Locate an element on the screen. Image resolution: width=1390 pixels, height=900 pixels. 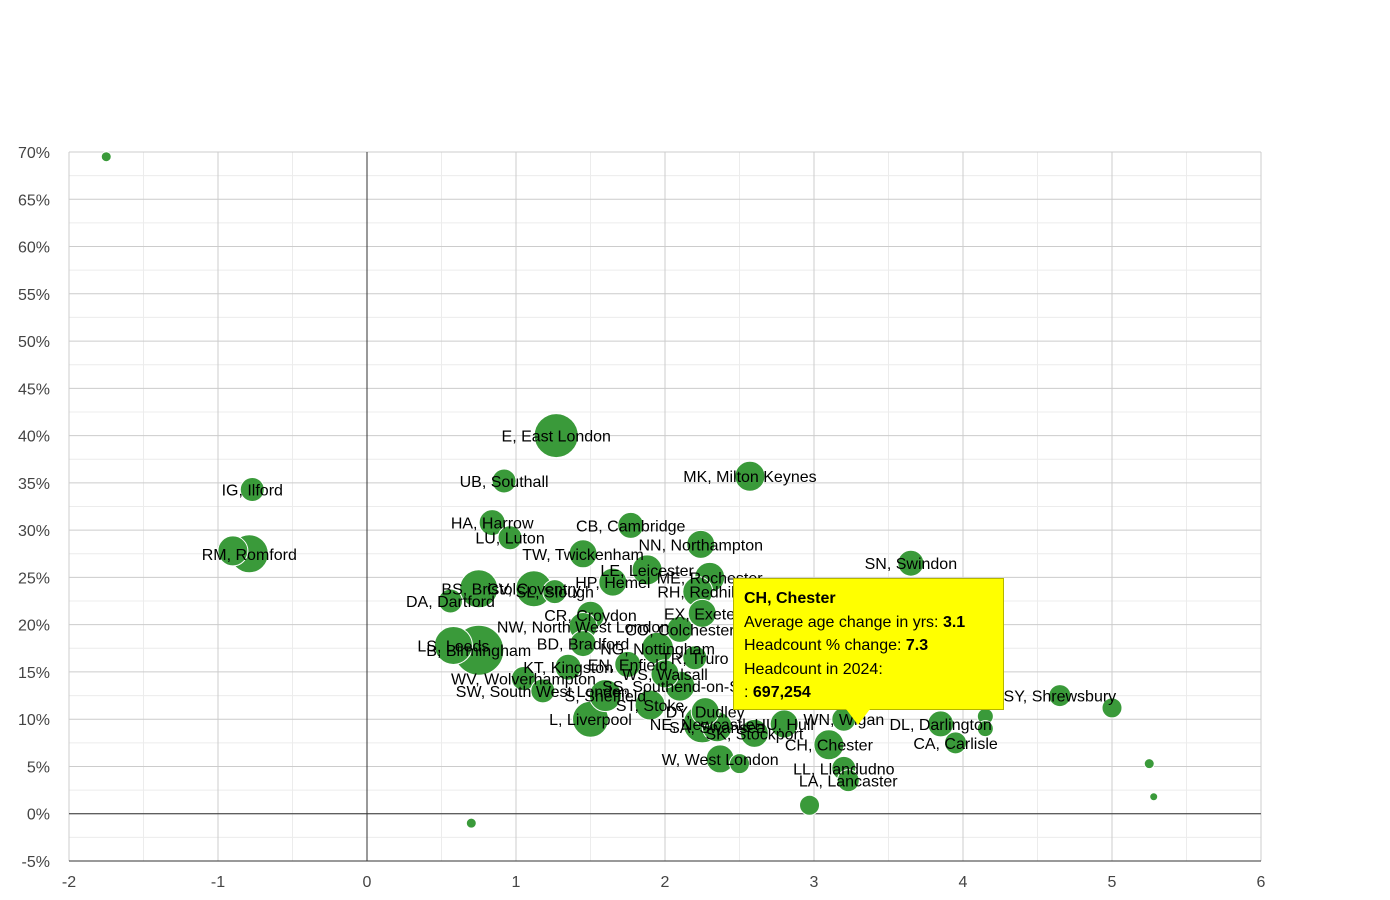
point-label: CH, Chester is located at coordinates (829, 746).